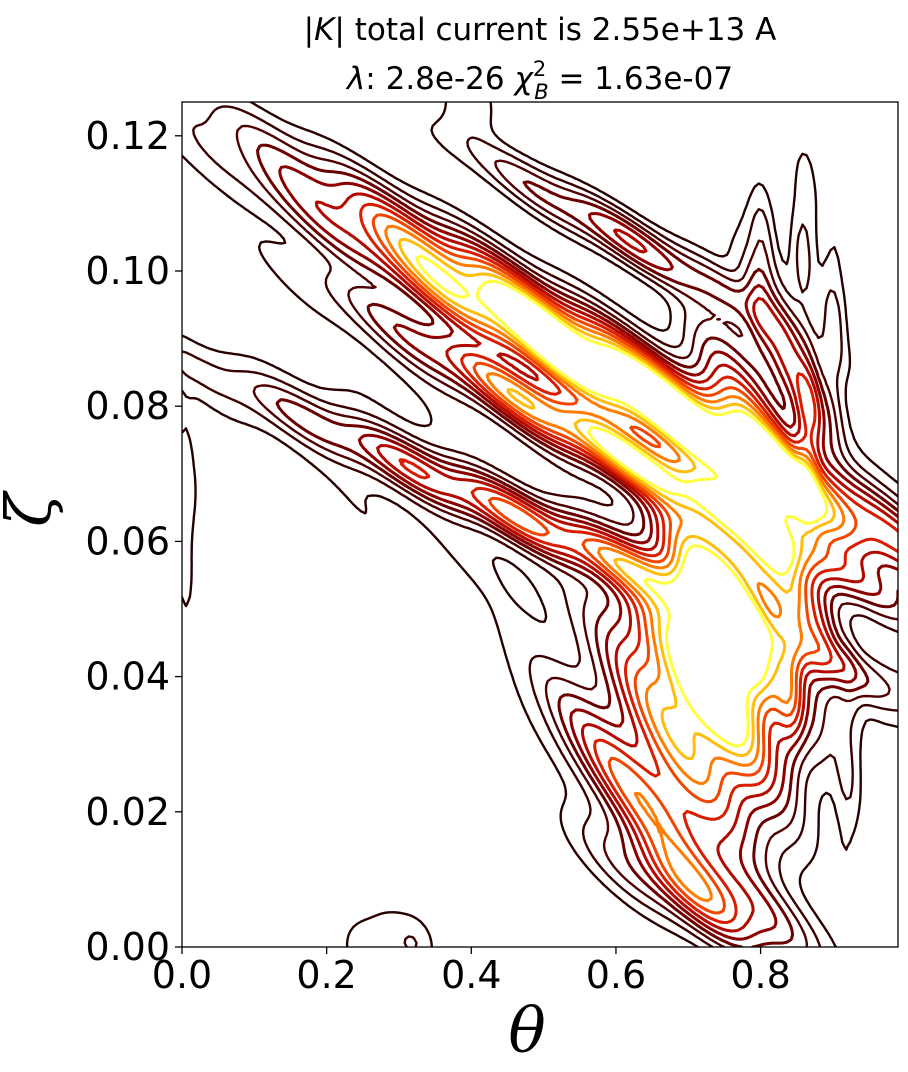 This screenshot has height=1072, width=908. What do you see at coordinates (32, 508) in the screenshot?
I see `y-axis-label: ζ` at bounding box center [32, 508].